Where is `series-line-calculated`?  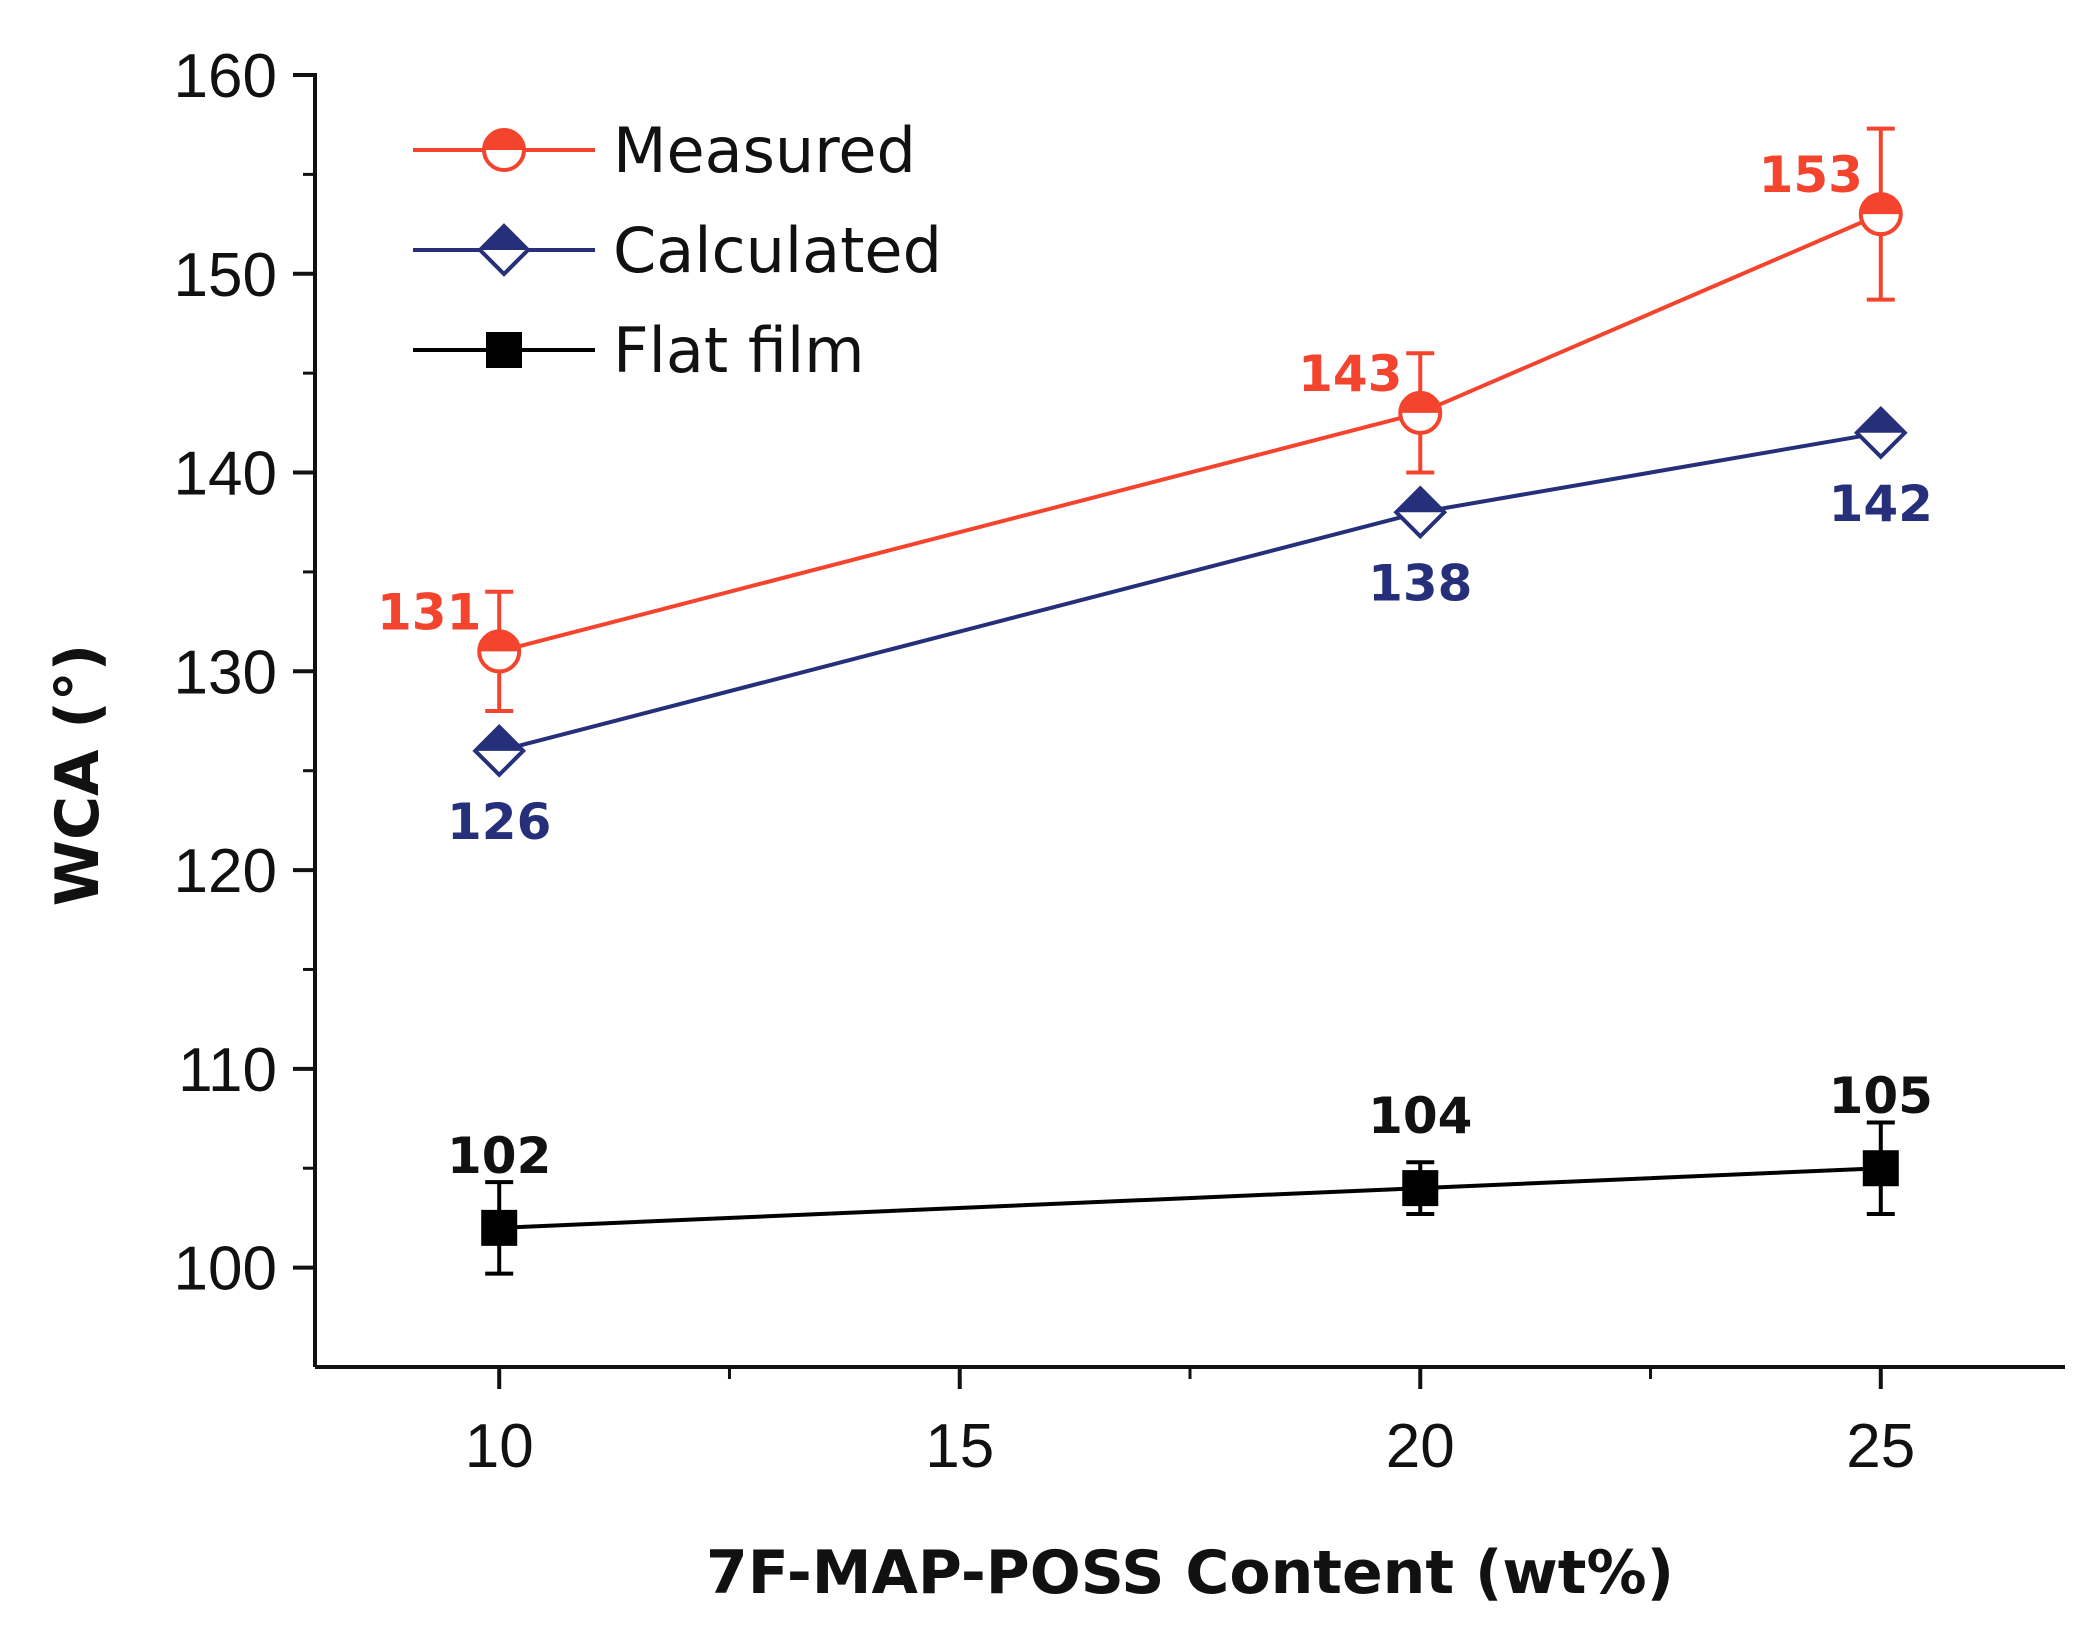 series-line-calculated is located at coordinates (1190, 591).